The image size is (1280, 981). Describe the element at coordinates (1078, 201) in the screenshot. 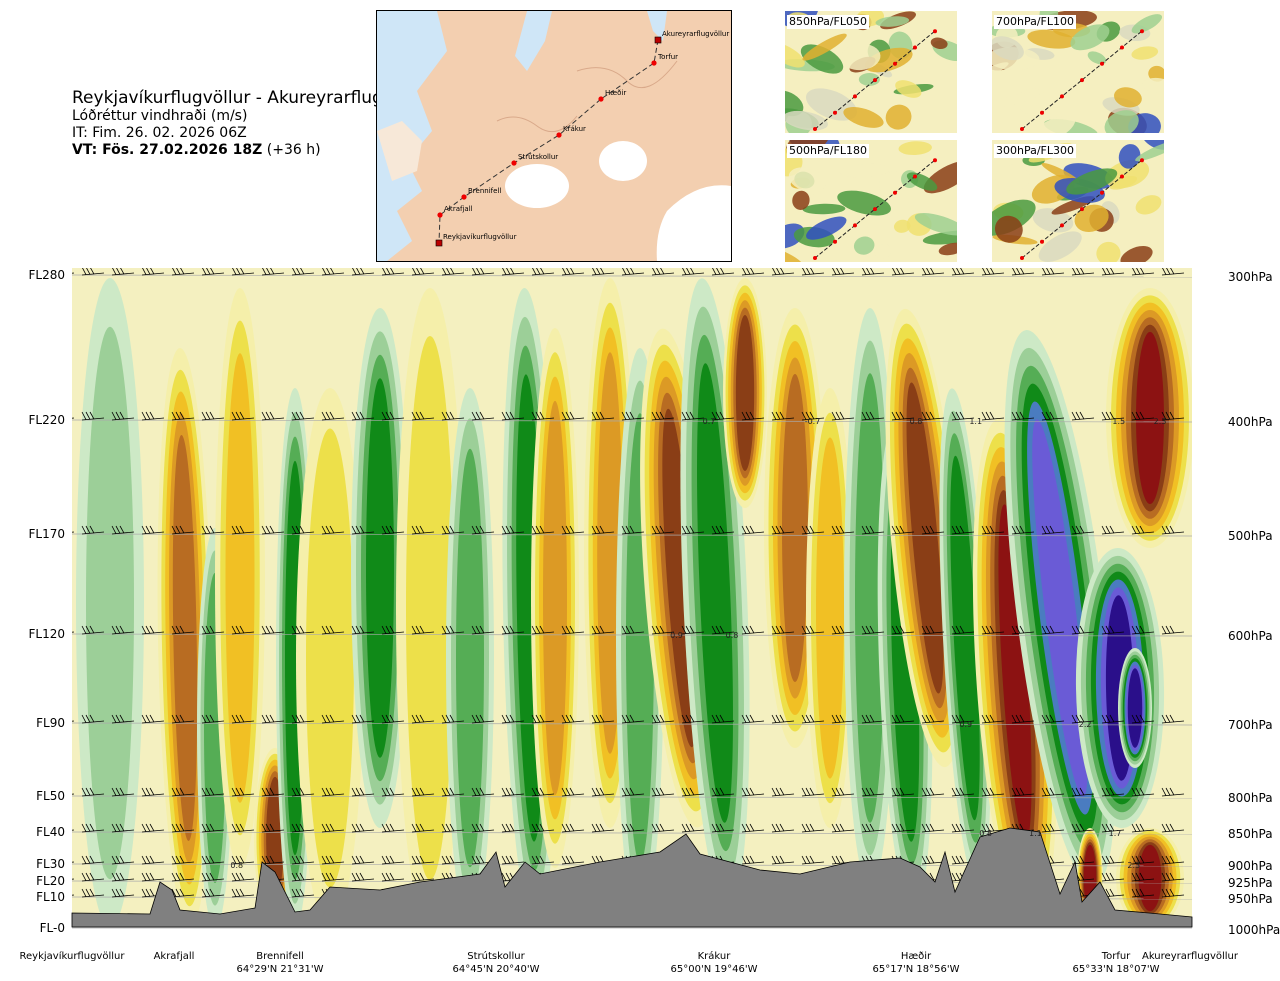

I see `level-map-svg` at that location.